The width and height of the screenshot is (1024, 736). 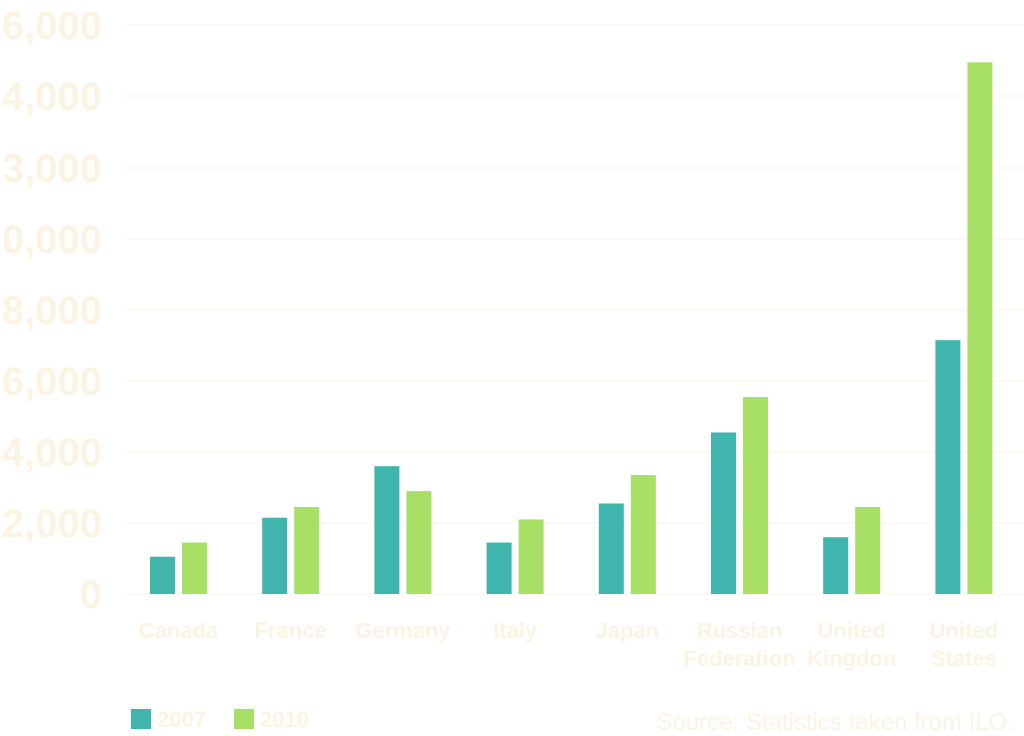 I want to click on y-tick-label: 10,000, so click(x=51, y=240).